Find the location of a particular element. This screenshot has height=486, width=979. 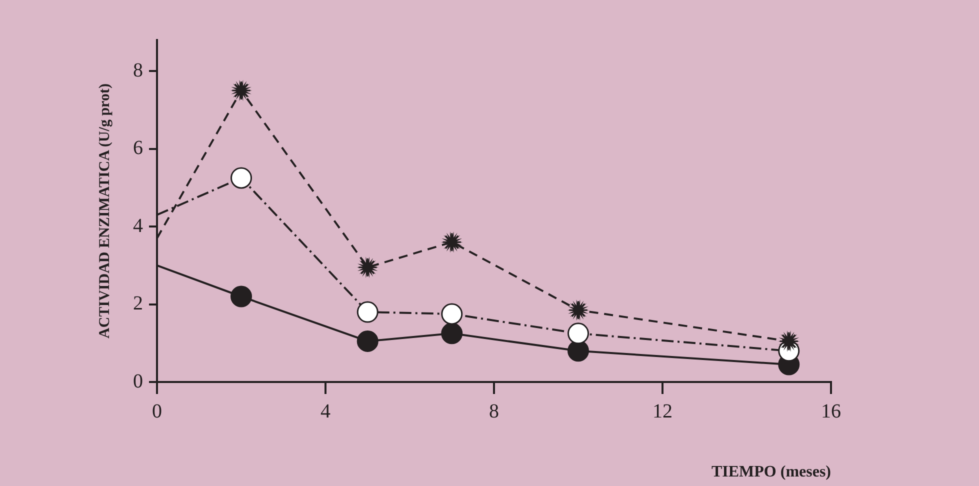

y-axis-title: ACTIVIDAD ENZIMATICA (U/g prot) is located at coordinates (104, 211).